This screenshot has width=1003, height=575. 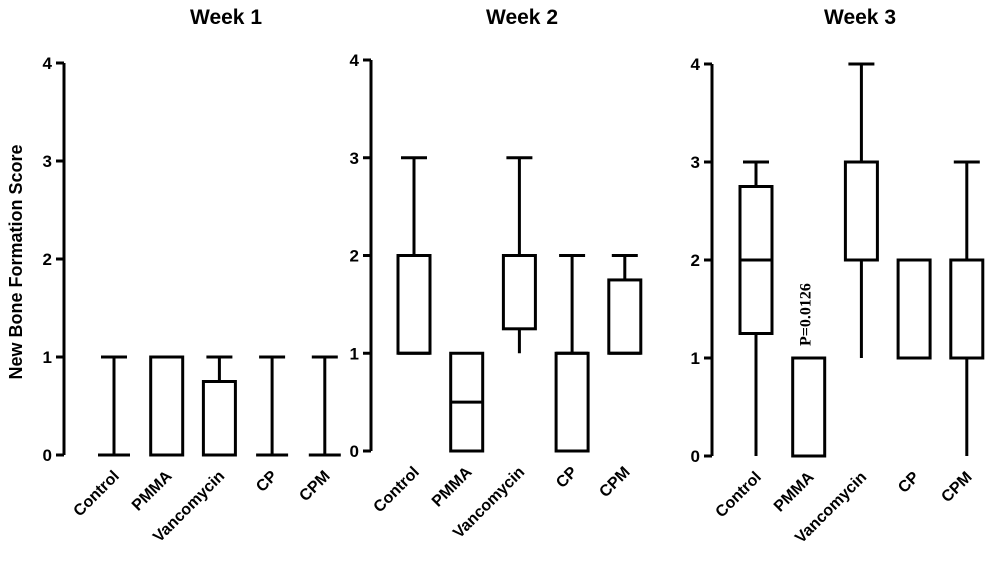 I want to click on y-tick-label-week1-1: 1, so click(x=47, y=357).